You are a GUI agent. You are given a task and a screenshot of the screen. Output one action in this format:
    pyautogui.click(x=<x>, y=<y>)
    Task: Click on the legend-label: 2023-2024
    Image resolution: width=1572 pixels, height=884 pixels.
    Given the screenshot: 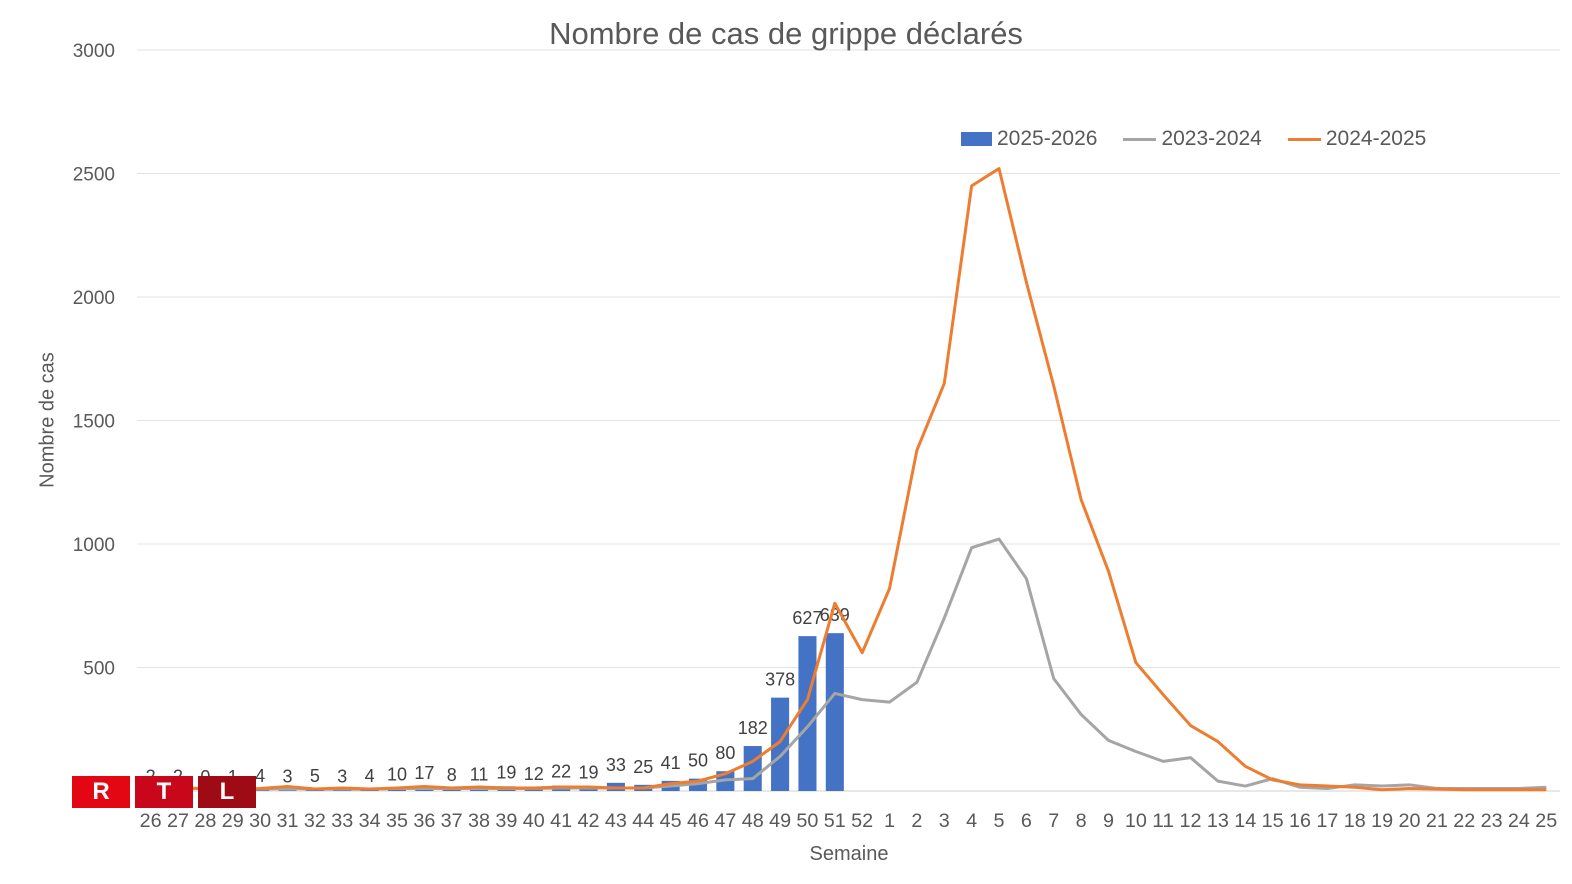 What is the action you would take?
    pyautogui.click(x=1211, y=138)
    